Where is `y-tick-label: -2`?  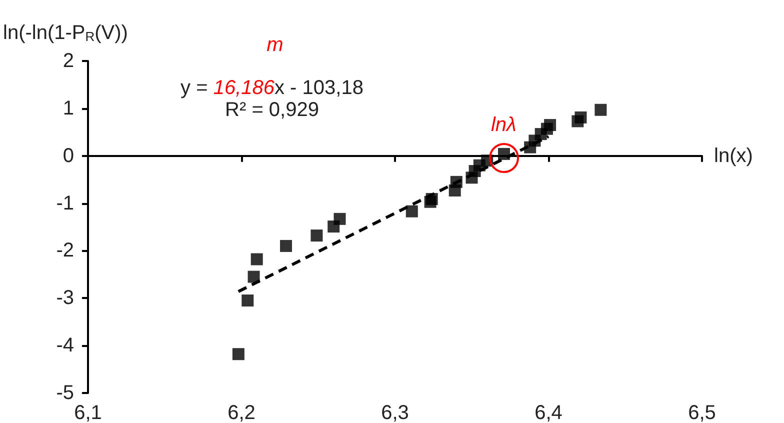
y-tick-label: -2 is located at coordinates (65, 251).